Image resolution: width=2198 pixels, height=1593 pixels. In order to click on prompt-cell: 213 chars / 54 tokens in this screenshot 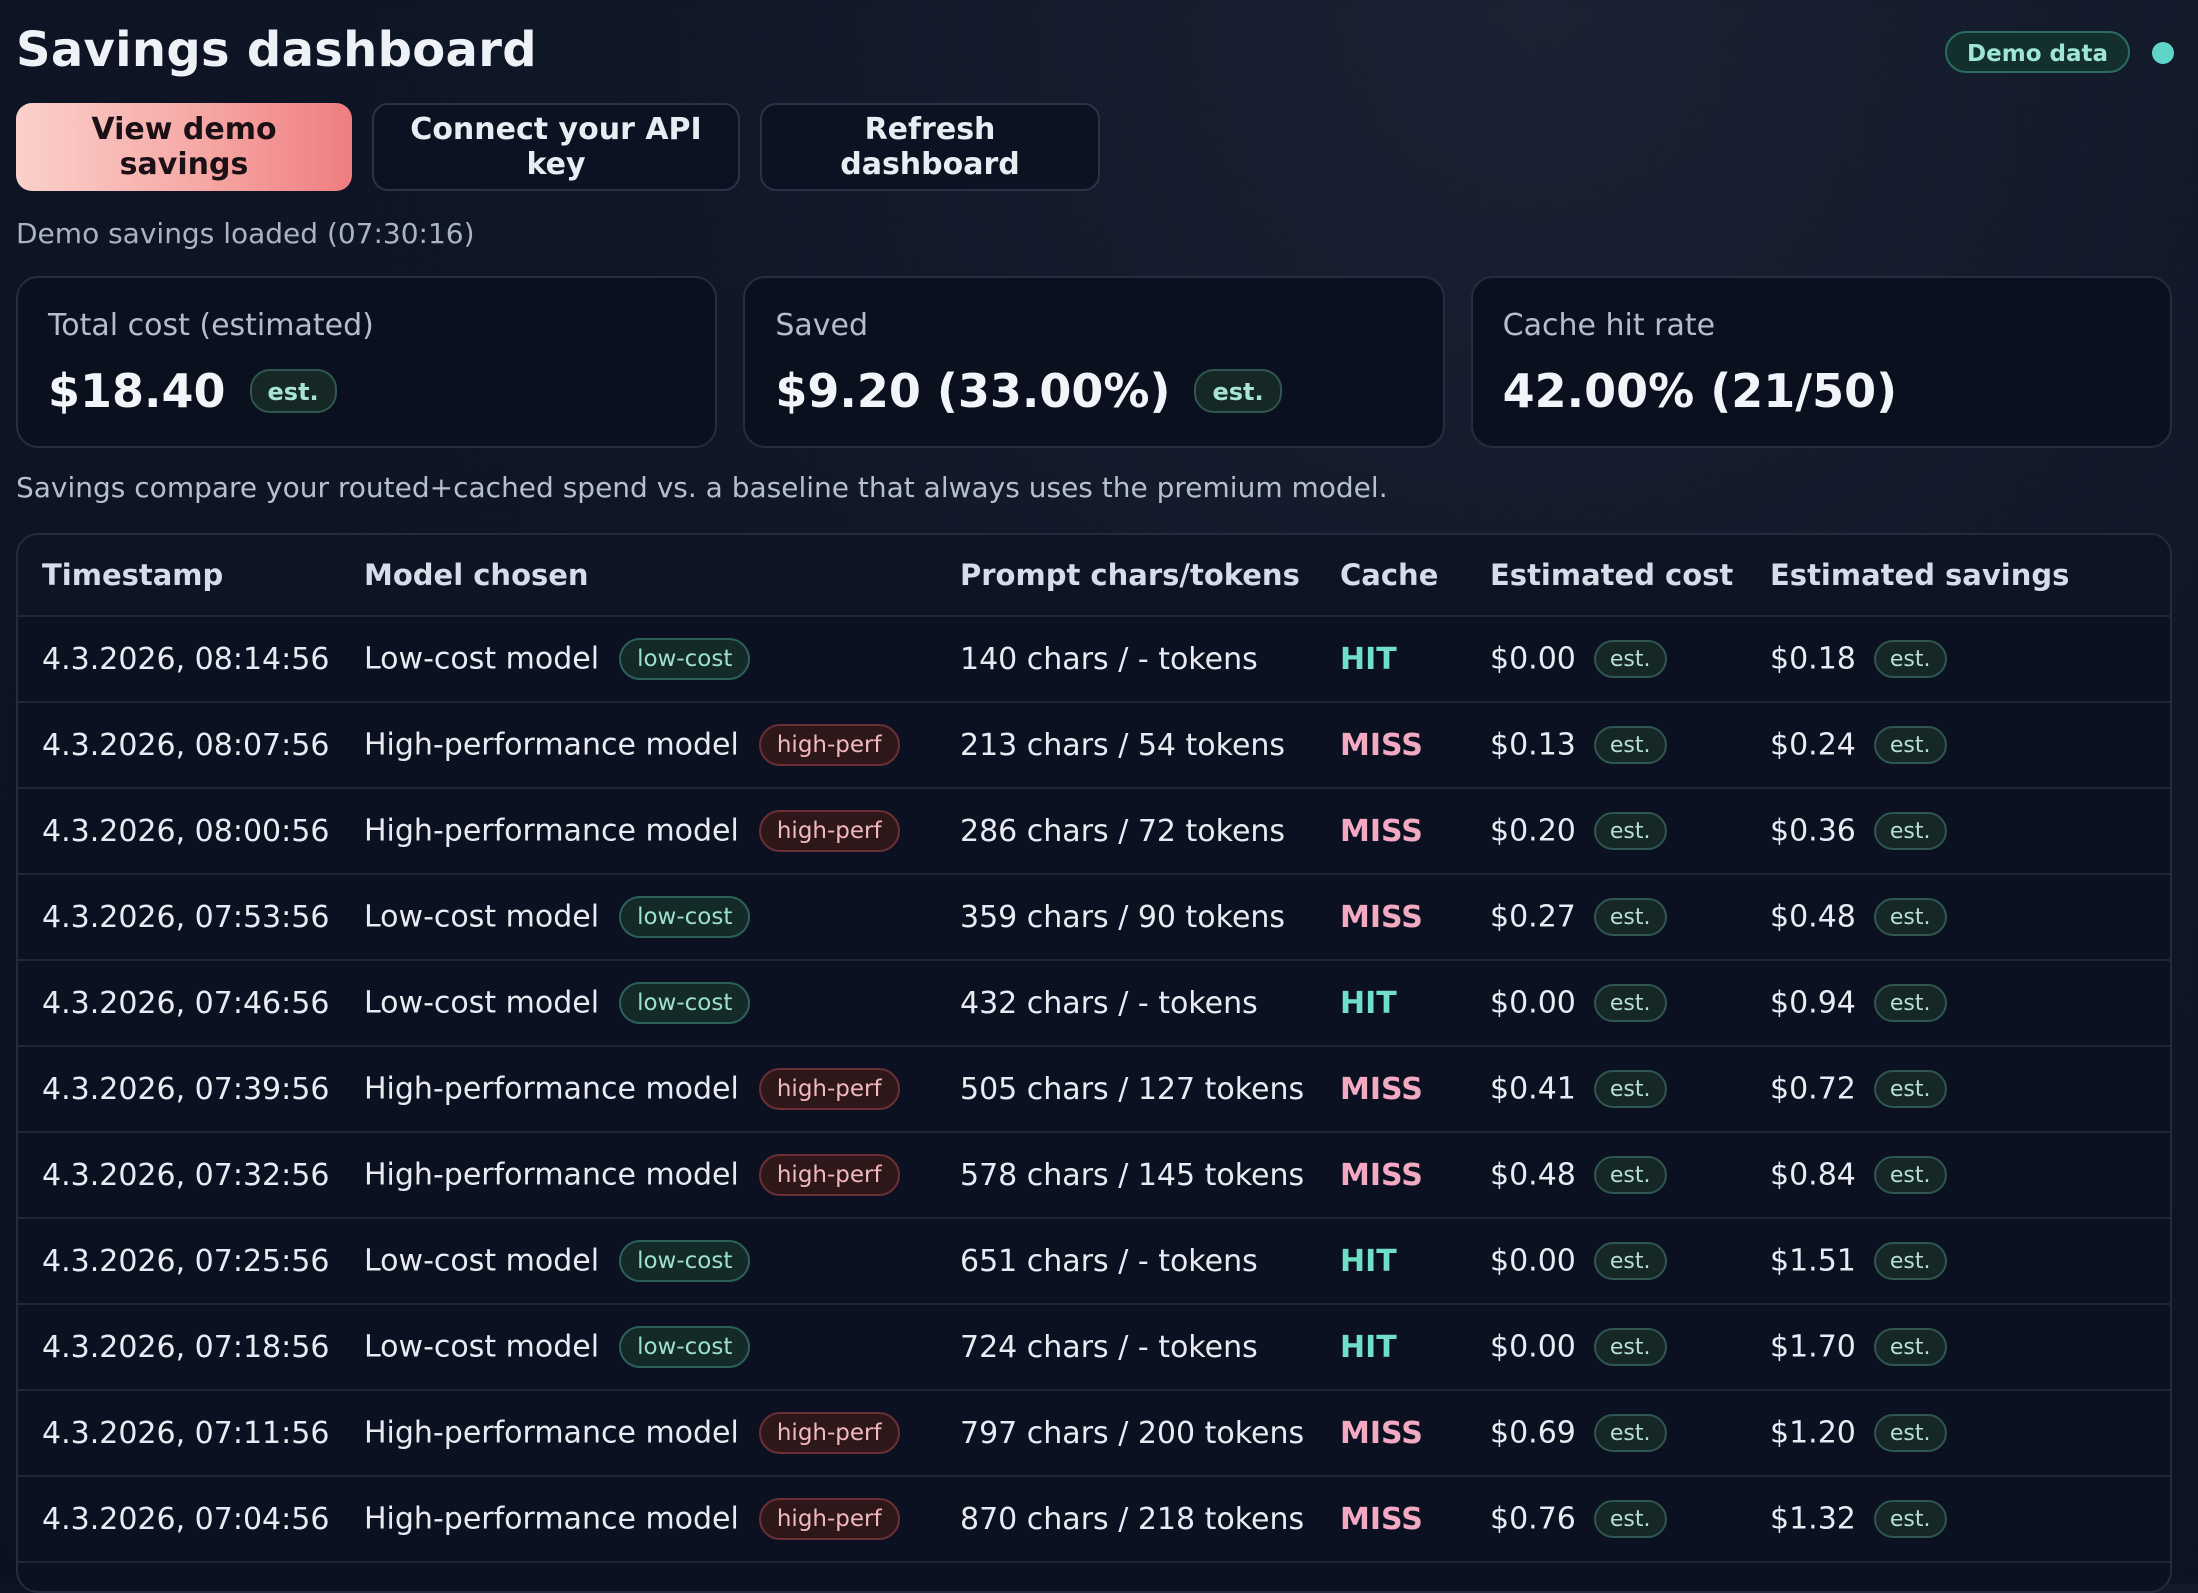, I will do `click(1126, 745)`.